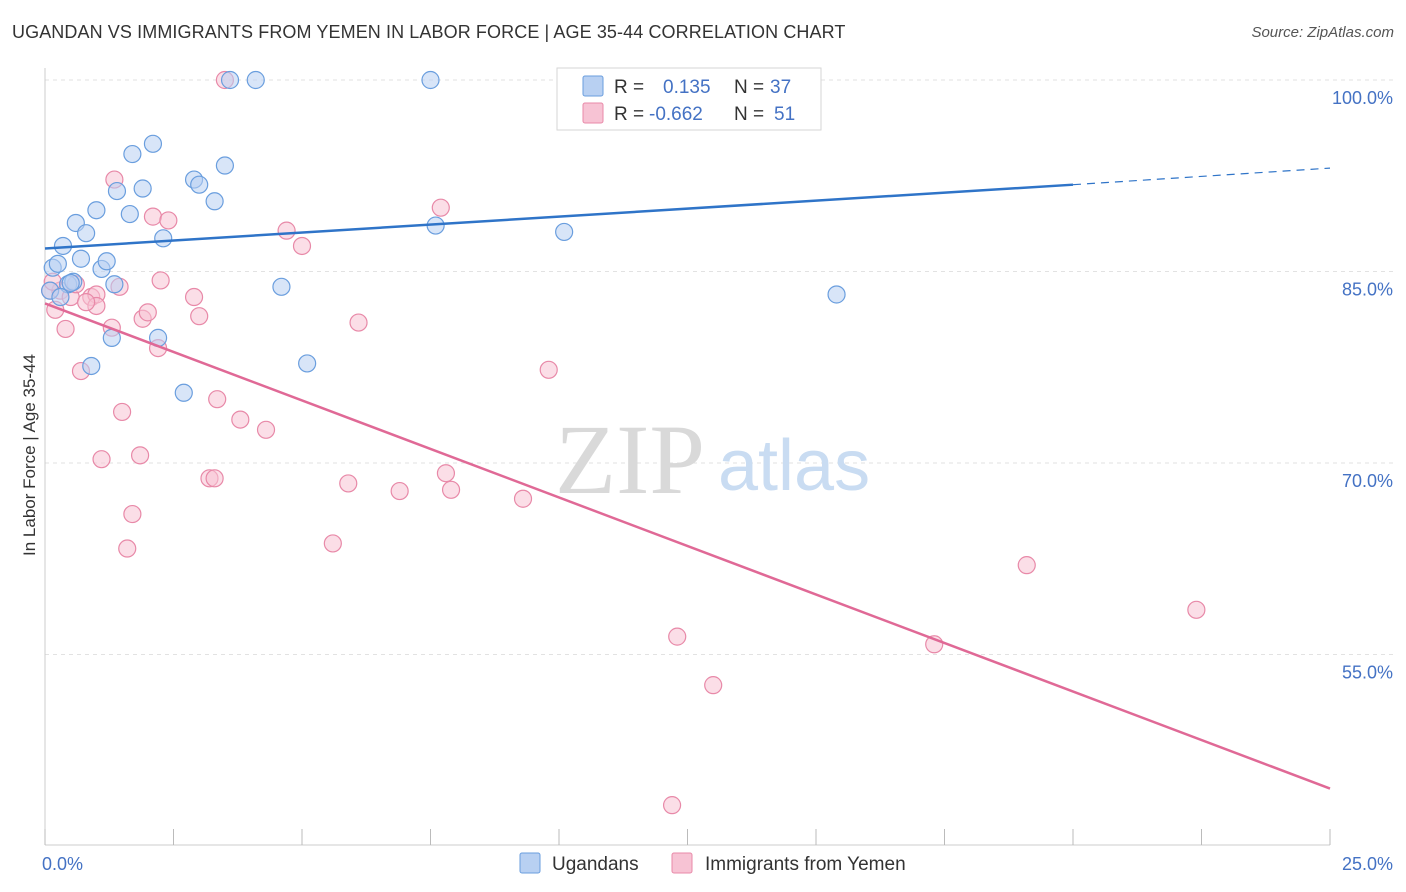  I want to click on x-tick-label: 25.0%, so click(1367, 864).